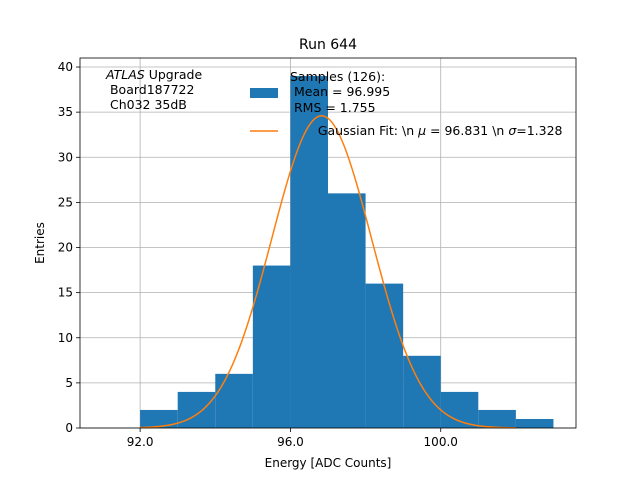 The image size is (640, 480). What do you see at coordinates (441, 442) in the screenshot?
I see `x-tick-label: 100.0` at bounding box center [441, 442].